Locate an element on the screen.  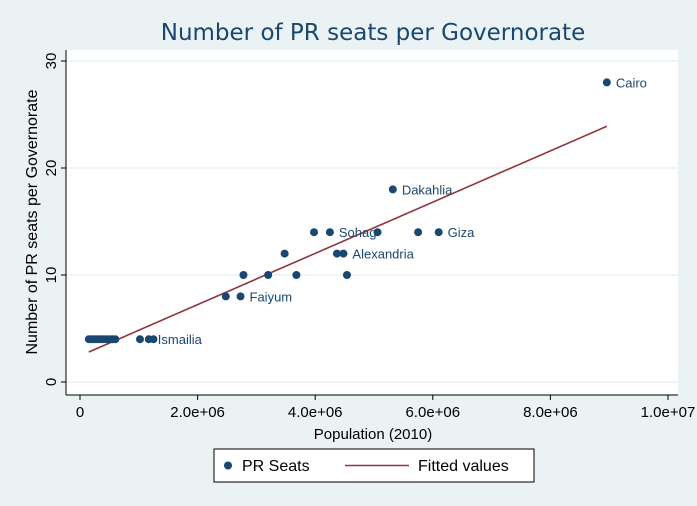
point-label-alexandria: Alexandria is located at coordinates (383, 254).